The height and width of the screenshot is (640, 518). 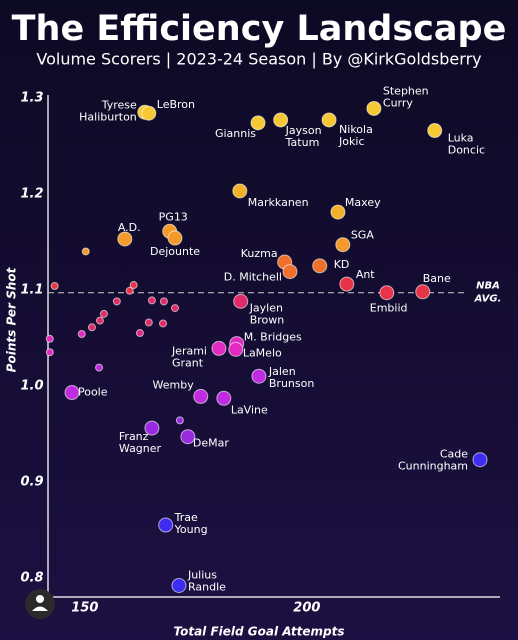 I want to click on chart-title: The Efficiency Landscape, so click(x=259, y=29).